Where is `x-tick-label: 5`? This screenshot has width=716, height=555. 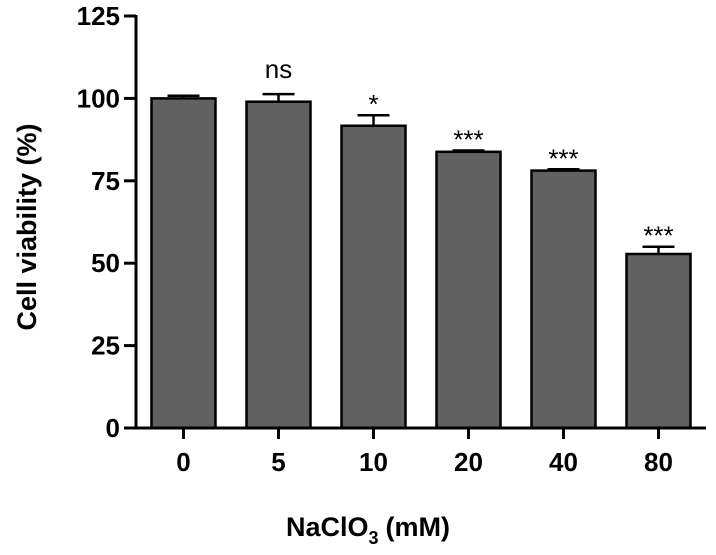 x-tick-label: 5 is located at coordinates (278, 462).